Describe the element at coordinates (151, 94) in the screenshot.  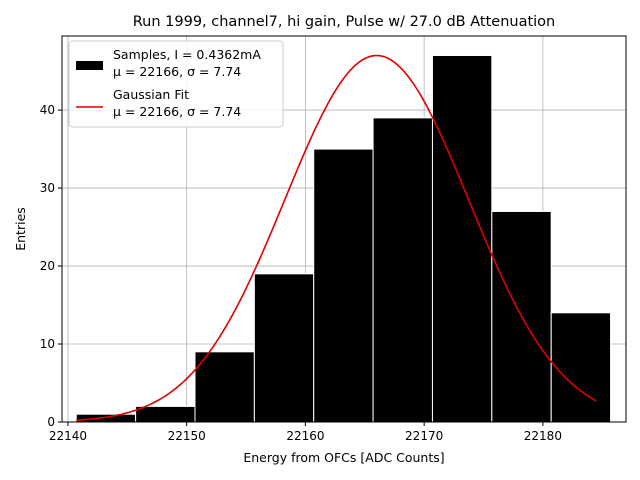
I see `legend-label-fit: Gaussian Fit` at that location.